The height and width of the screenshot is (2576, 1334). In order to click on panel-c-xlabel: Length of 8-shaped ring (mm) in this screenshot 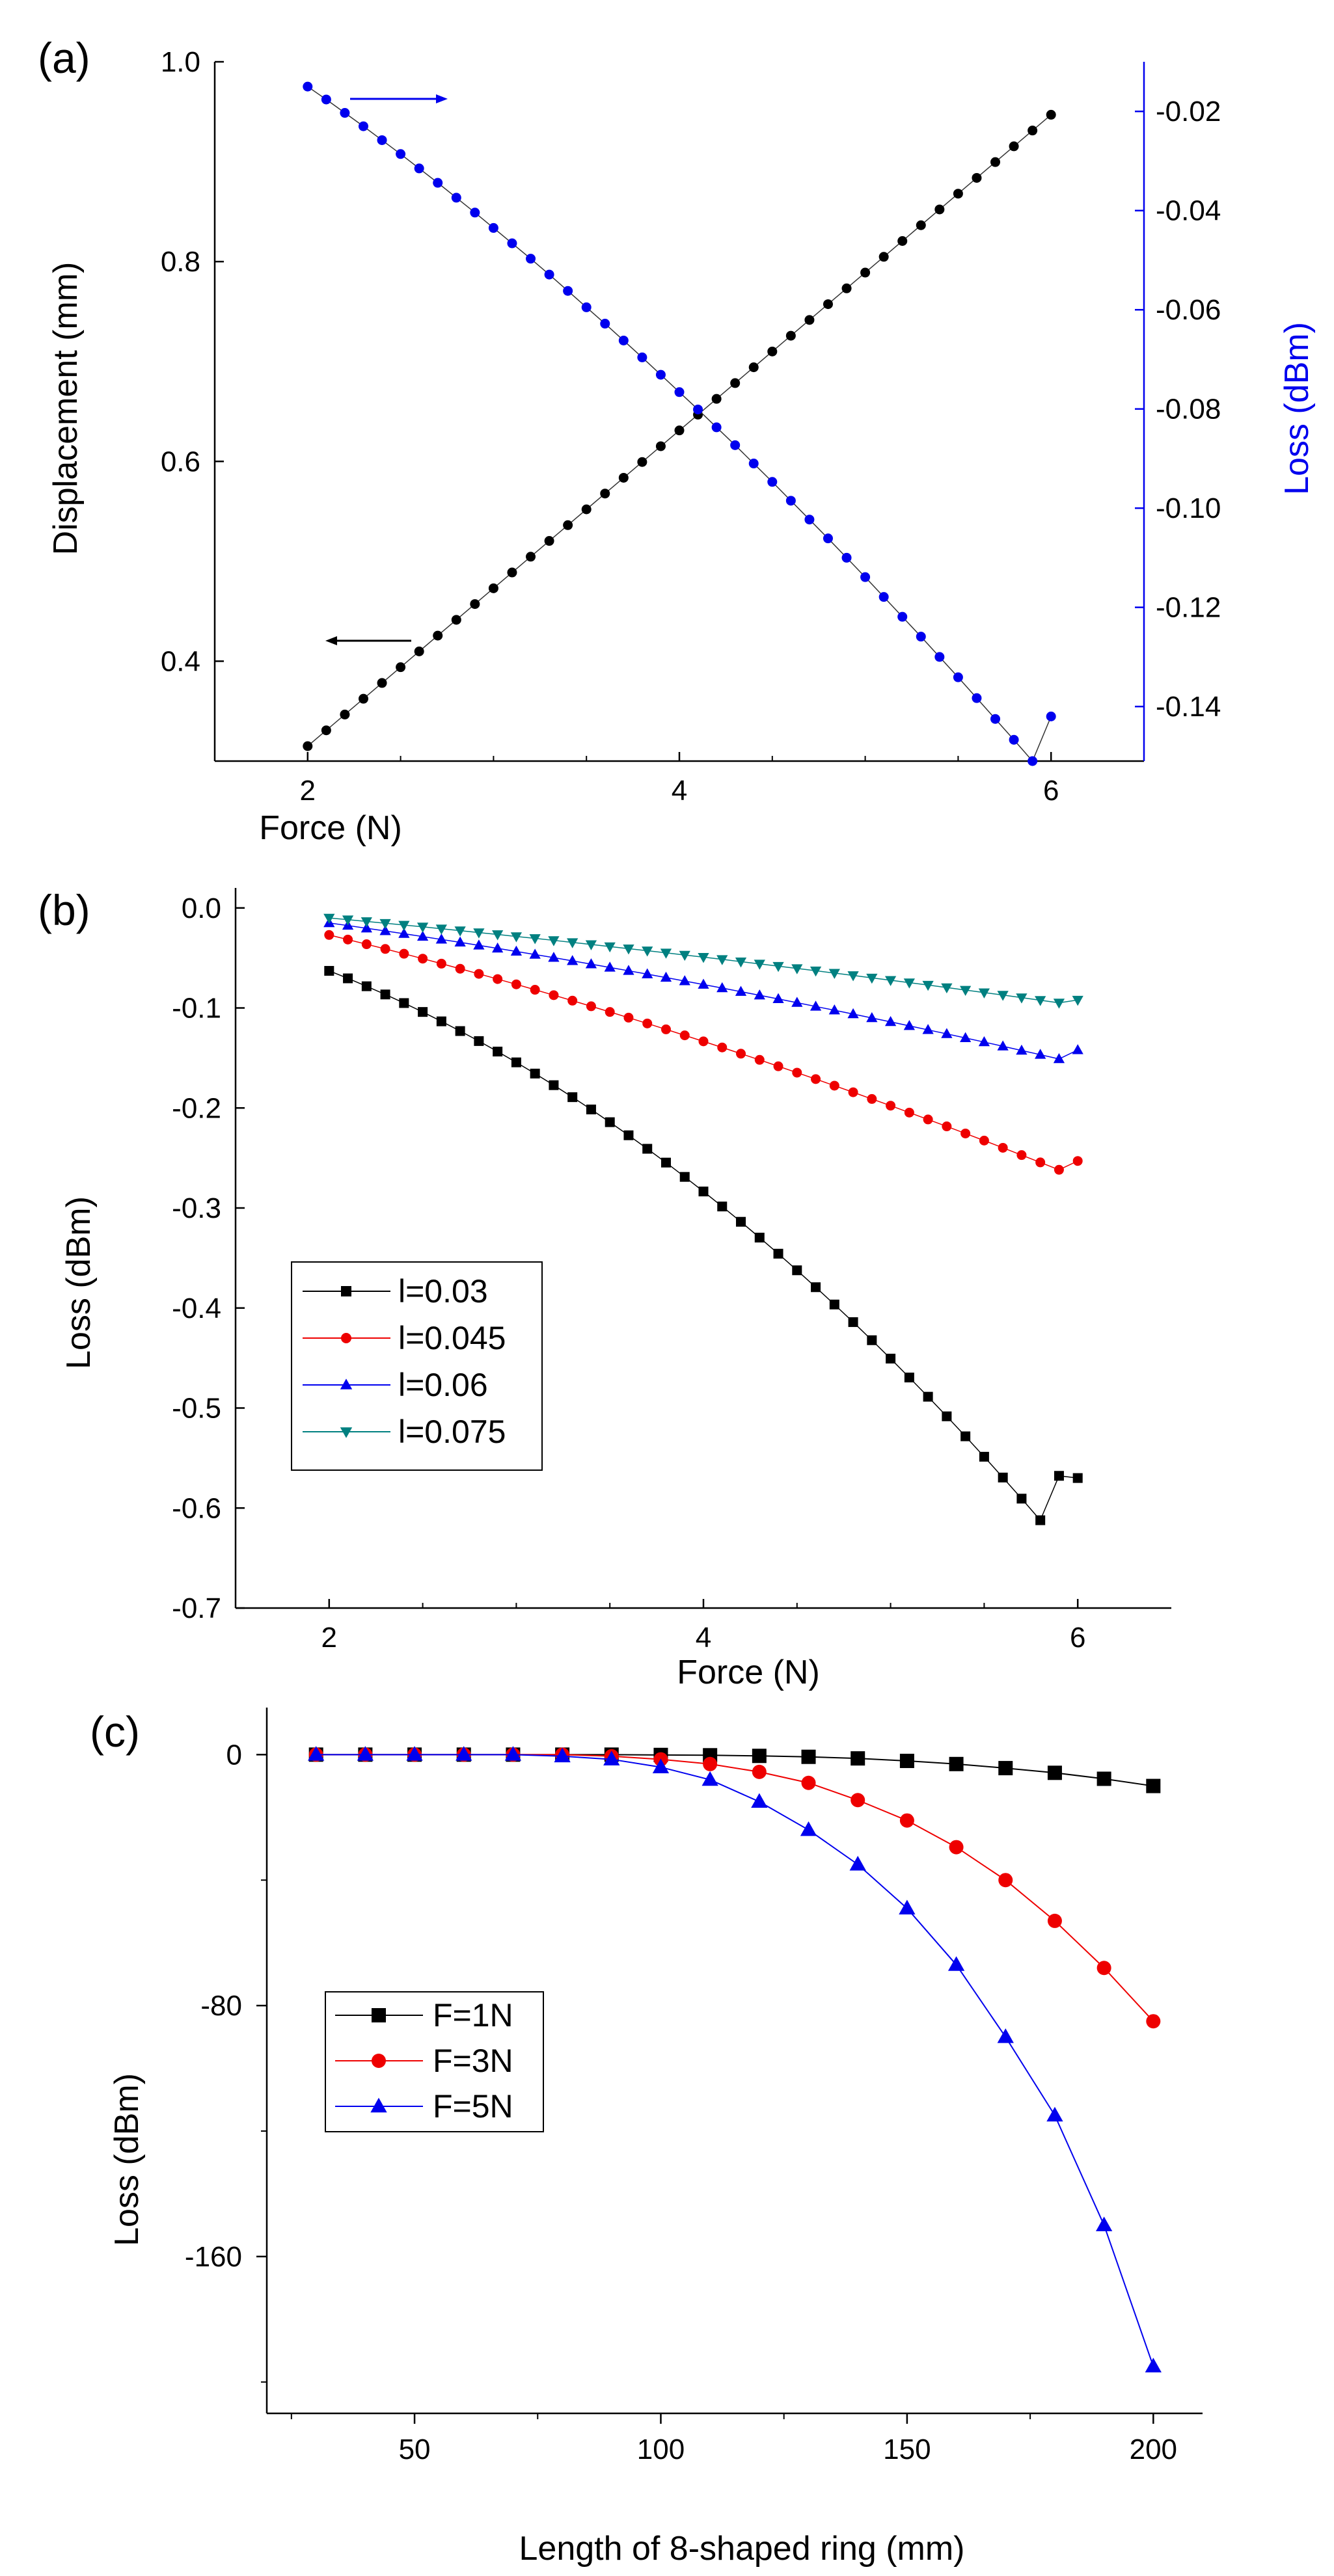, I will do `click(741, 2549)`.